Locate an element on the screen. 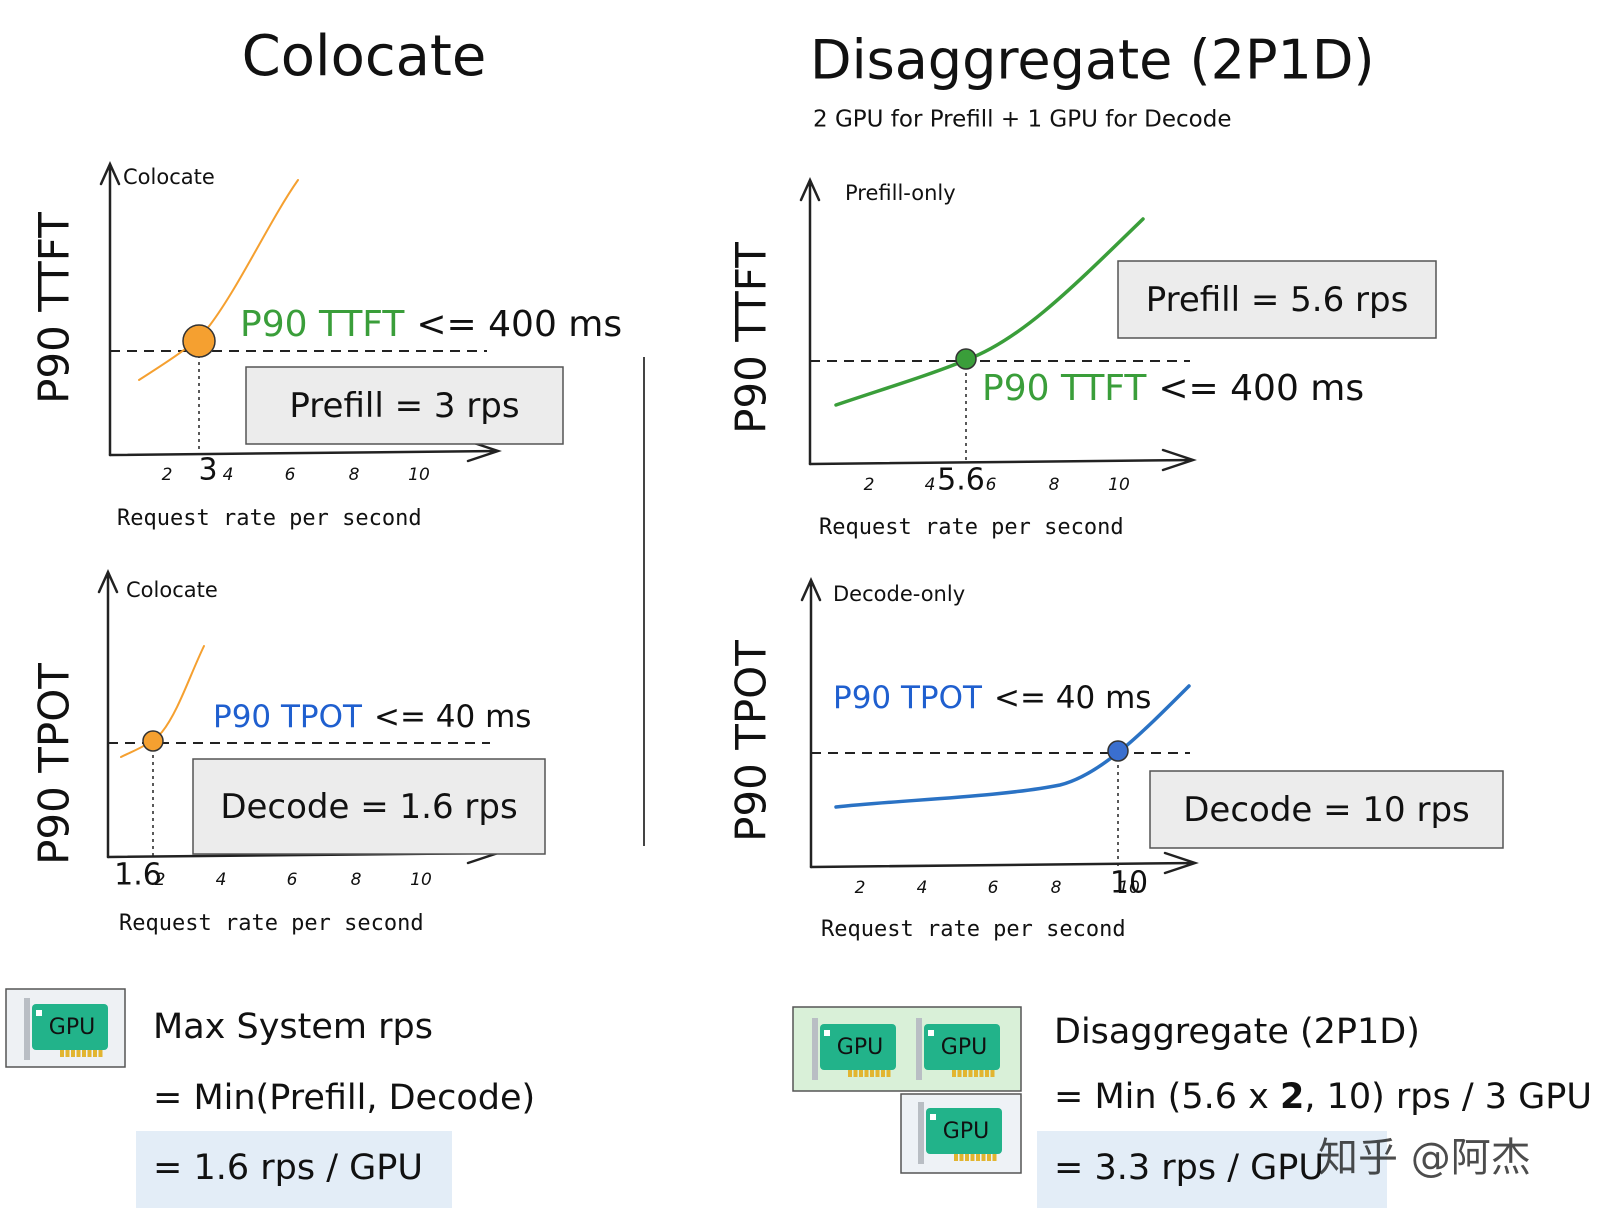 The height and width of the screenshot is (1219, 1600). summary-line: = 3.3 rps / GPU is located at coordinates (1189, 1168).